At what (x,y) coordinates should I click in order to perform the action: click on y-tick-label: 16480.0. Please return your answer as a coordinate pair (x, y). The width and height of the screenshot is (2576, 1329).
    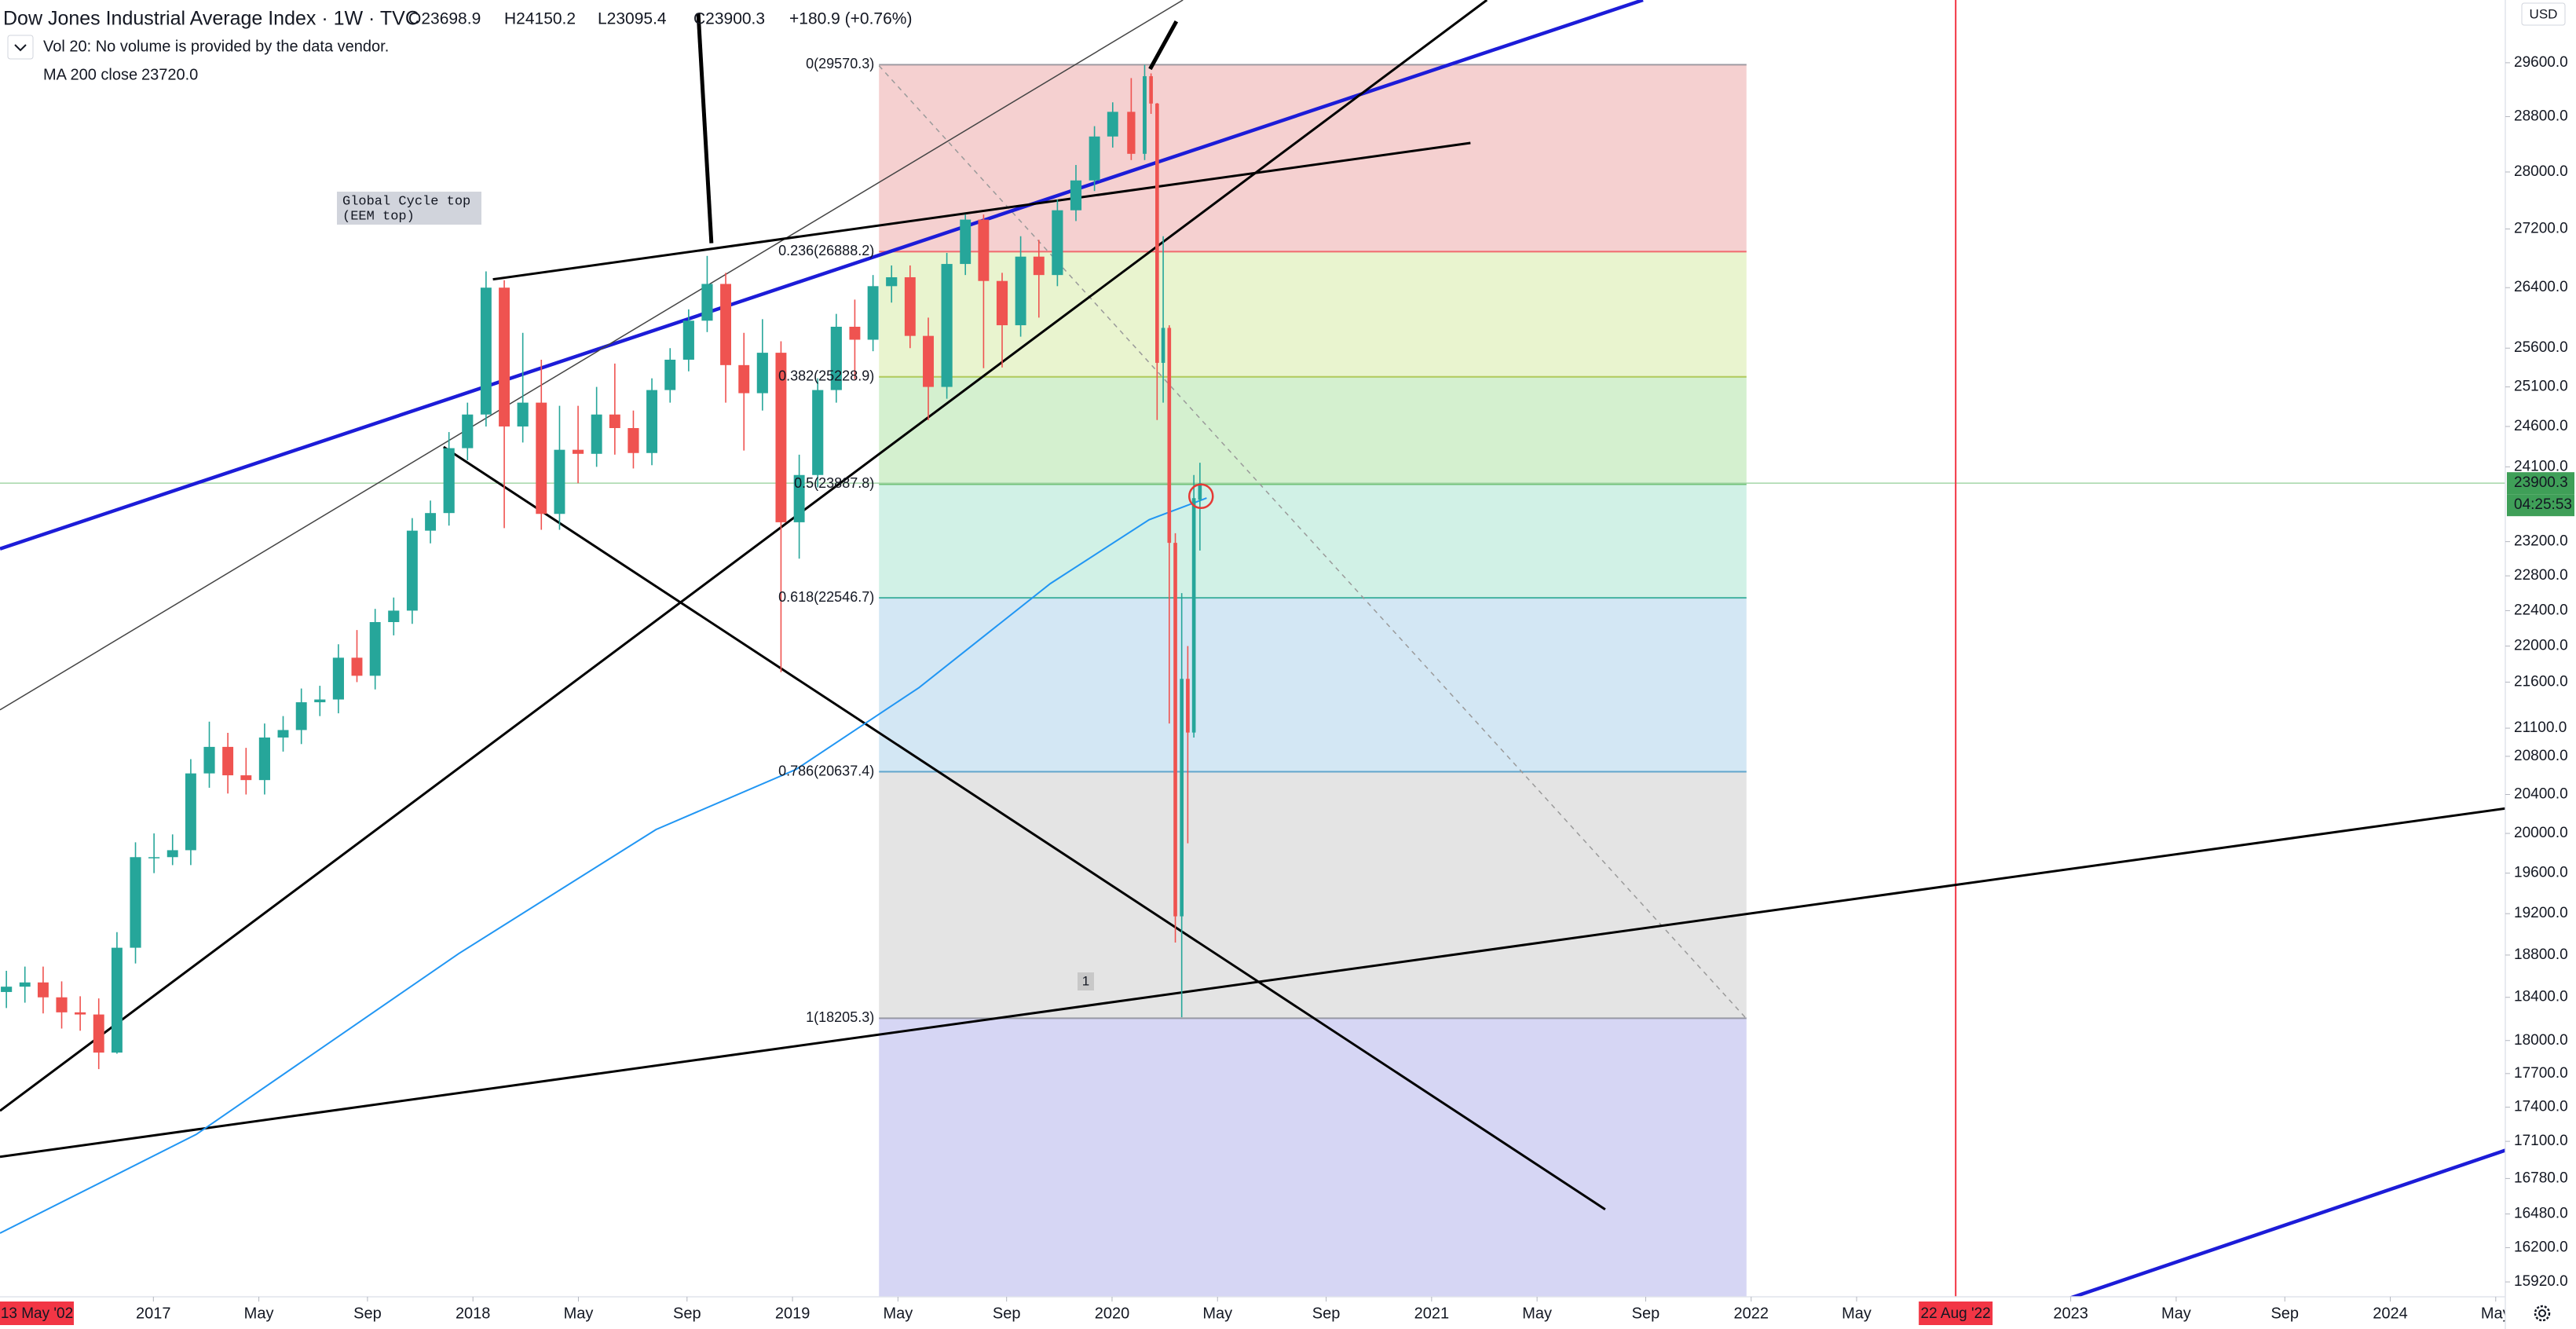
    Looking at the image, I should click on (2541, 1214).